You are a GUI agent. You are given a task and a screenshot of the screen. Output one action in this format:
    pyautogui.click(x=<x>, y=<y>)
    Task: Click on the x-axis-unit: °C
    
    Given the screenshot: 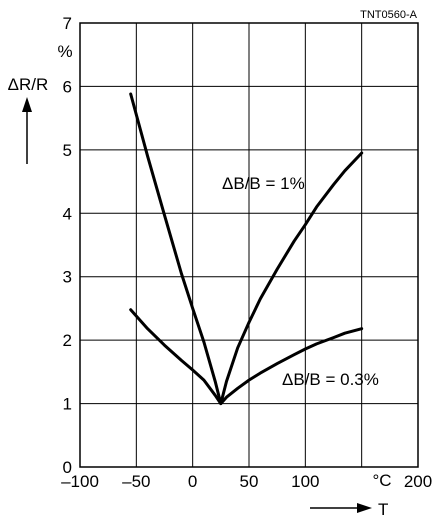 What is the action you would take?
    pyautogui.click(x=381, y=480)
    